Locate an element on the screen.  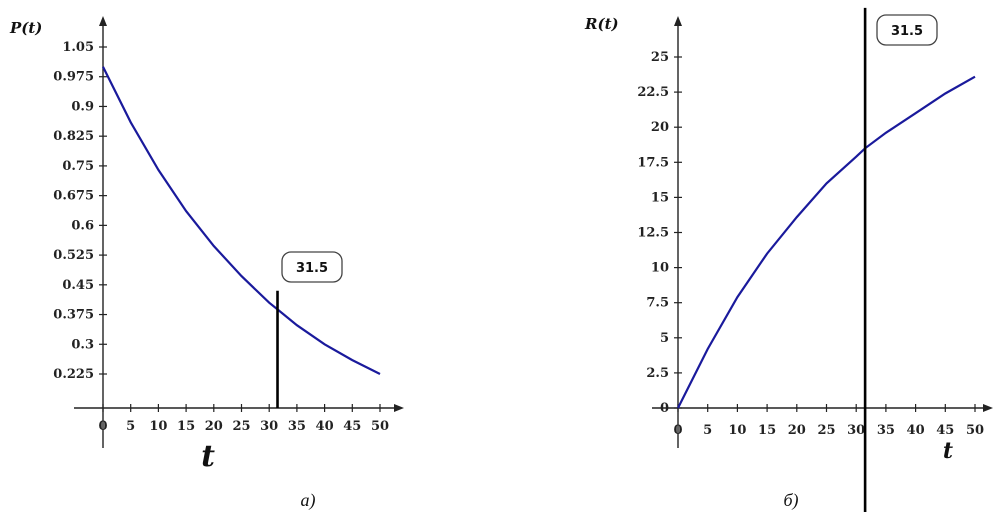
y-tick-label: 2.5 is located at coordinates (657, 373).